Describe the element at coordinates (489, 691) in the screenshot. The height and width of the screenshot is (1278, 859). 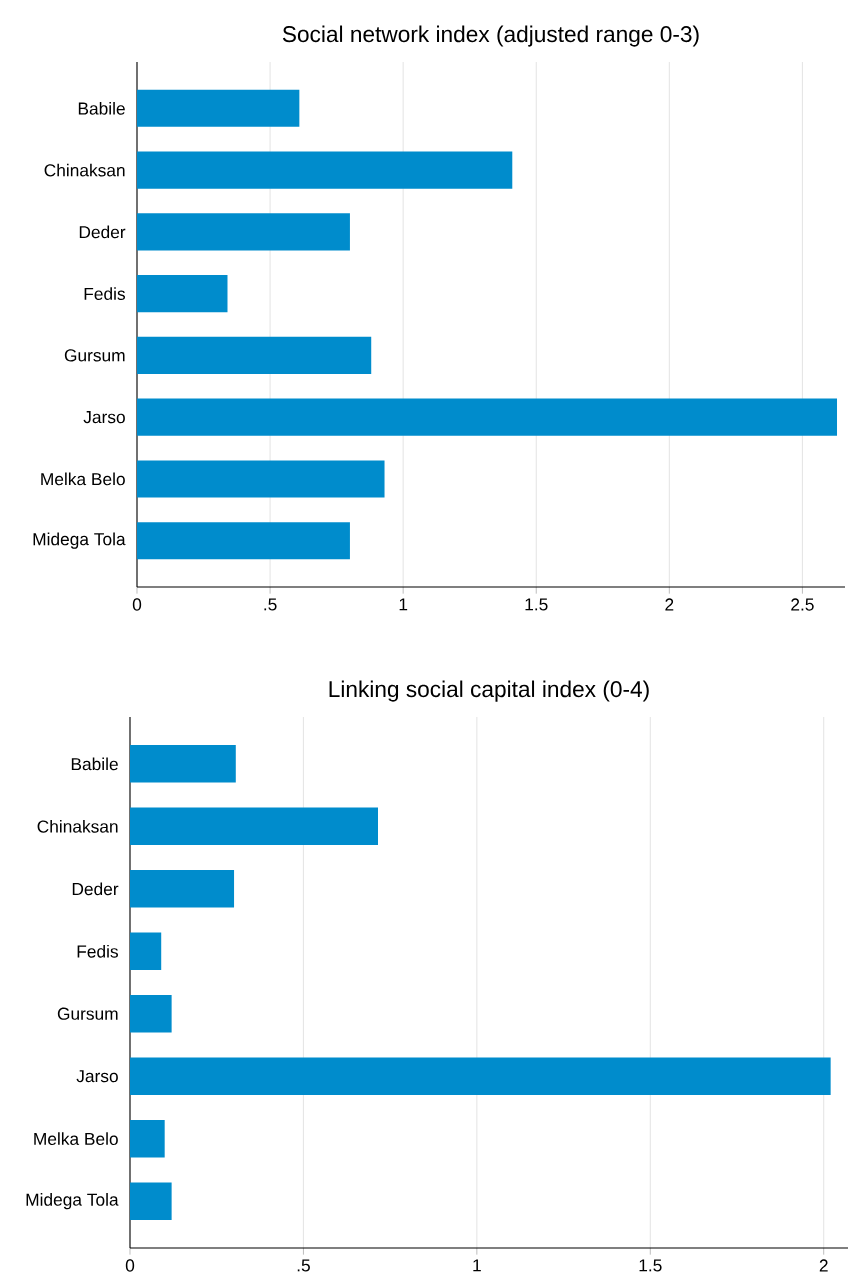
I see `chart-title: Linking social capital index (0-4)` at that location.